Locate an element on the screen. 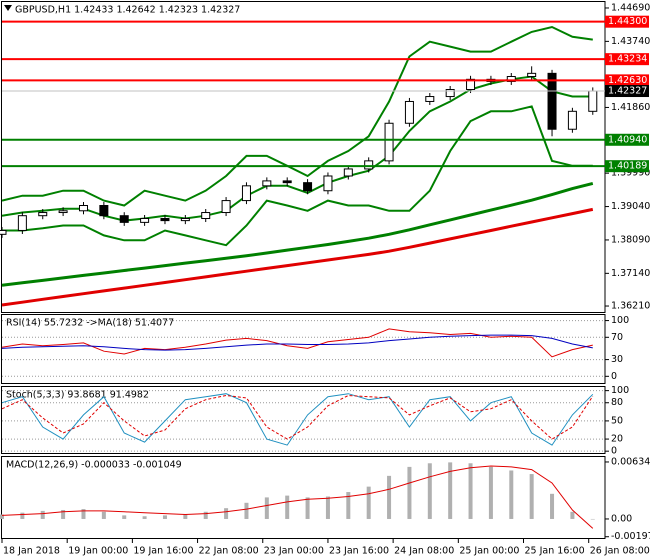 The width and height of the screenshot is (650, 560). y-tick-label: 50 is located at coordinates (617, 420).